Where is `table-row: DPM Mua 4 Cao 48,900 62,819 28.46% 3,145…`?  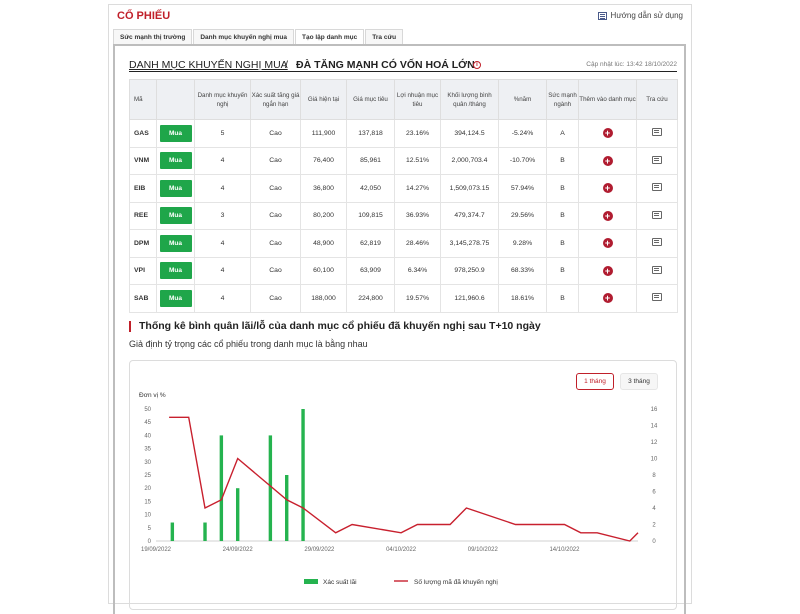 table-row: DPM Mua 4 Cao 48,900 62,819 28.46% 3,145… is located at coordinates (403, 243).